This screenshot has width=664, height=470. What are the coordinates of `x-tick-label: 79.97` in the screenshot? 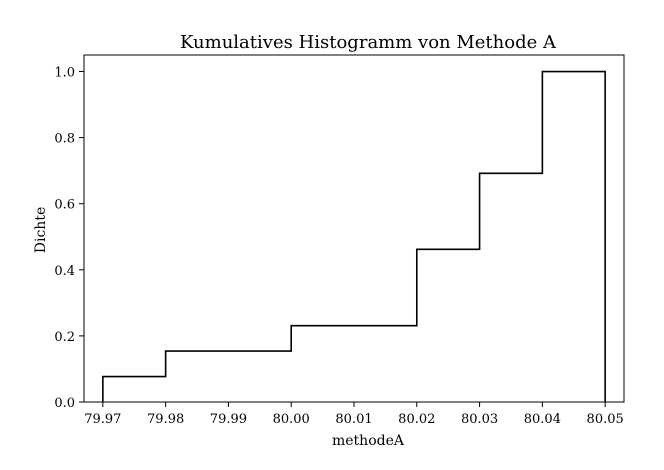 It's located at (102, 419).